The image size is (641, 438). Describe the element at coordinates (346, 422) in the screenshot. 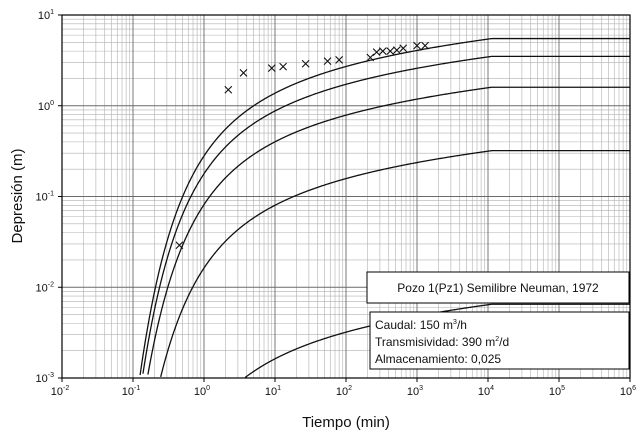

I see `x-axis-title: Tiempo (min)` at that location.